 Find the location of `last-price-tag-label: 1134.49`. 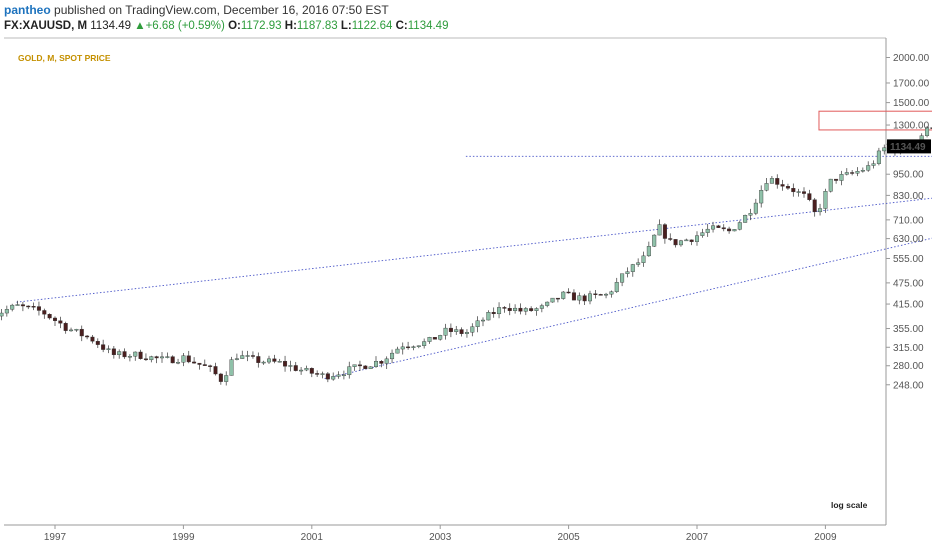

last-price-tag-label: 1134.49 is located at coordinates (908, 147).